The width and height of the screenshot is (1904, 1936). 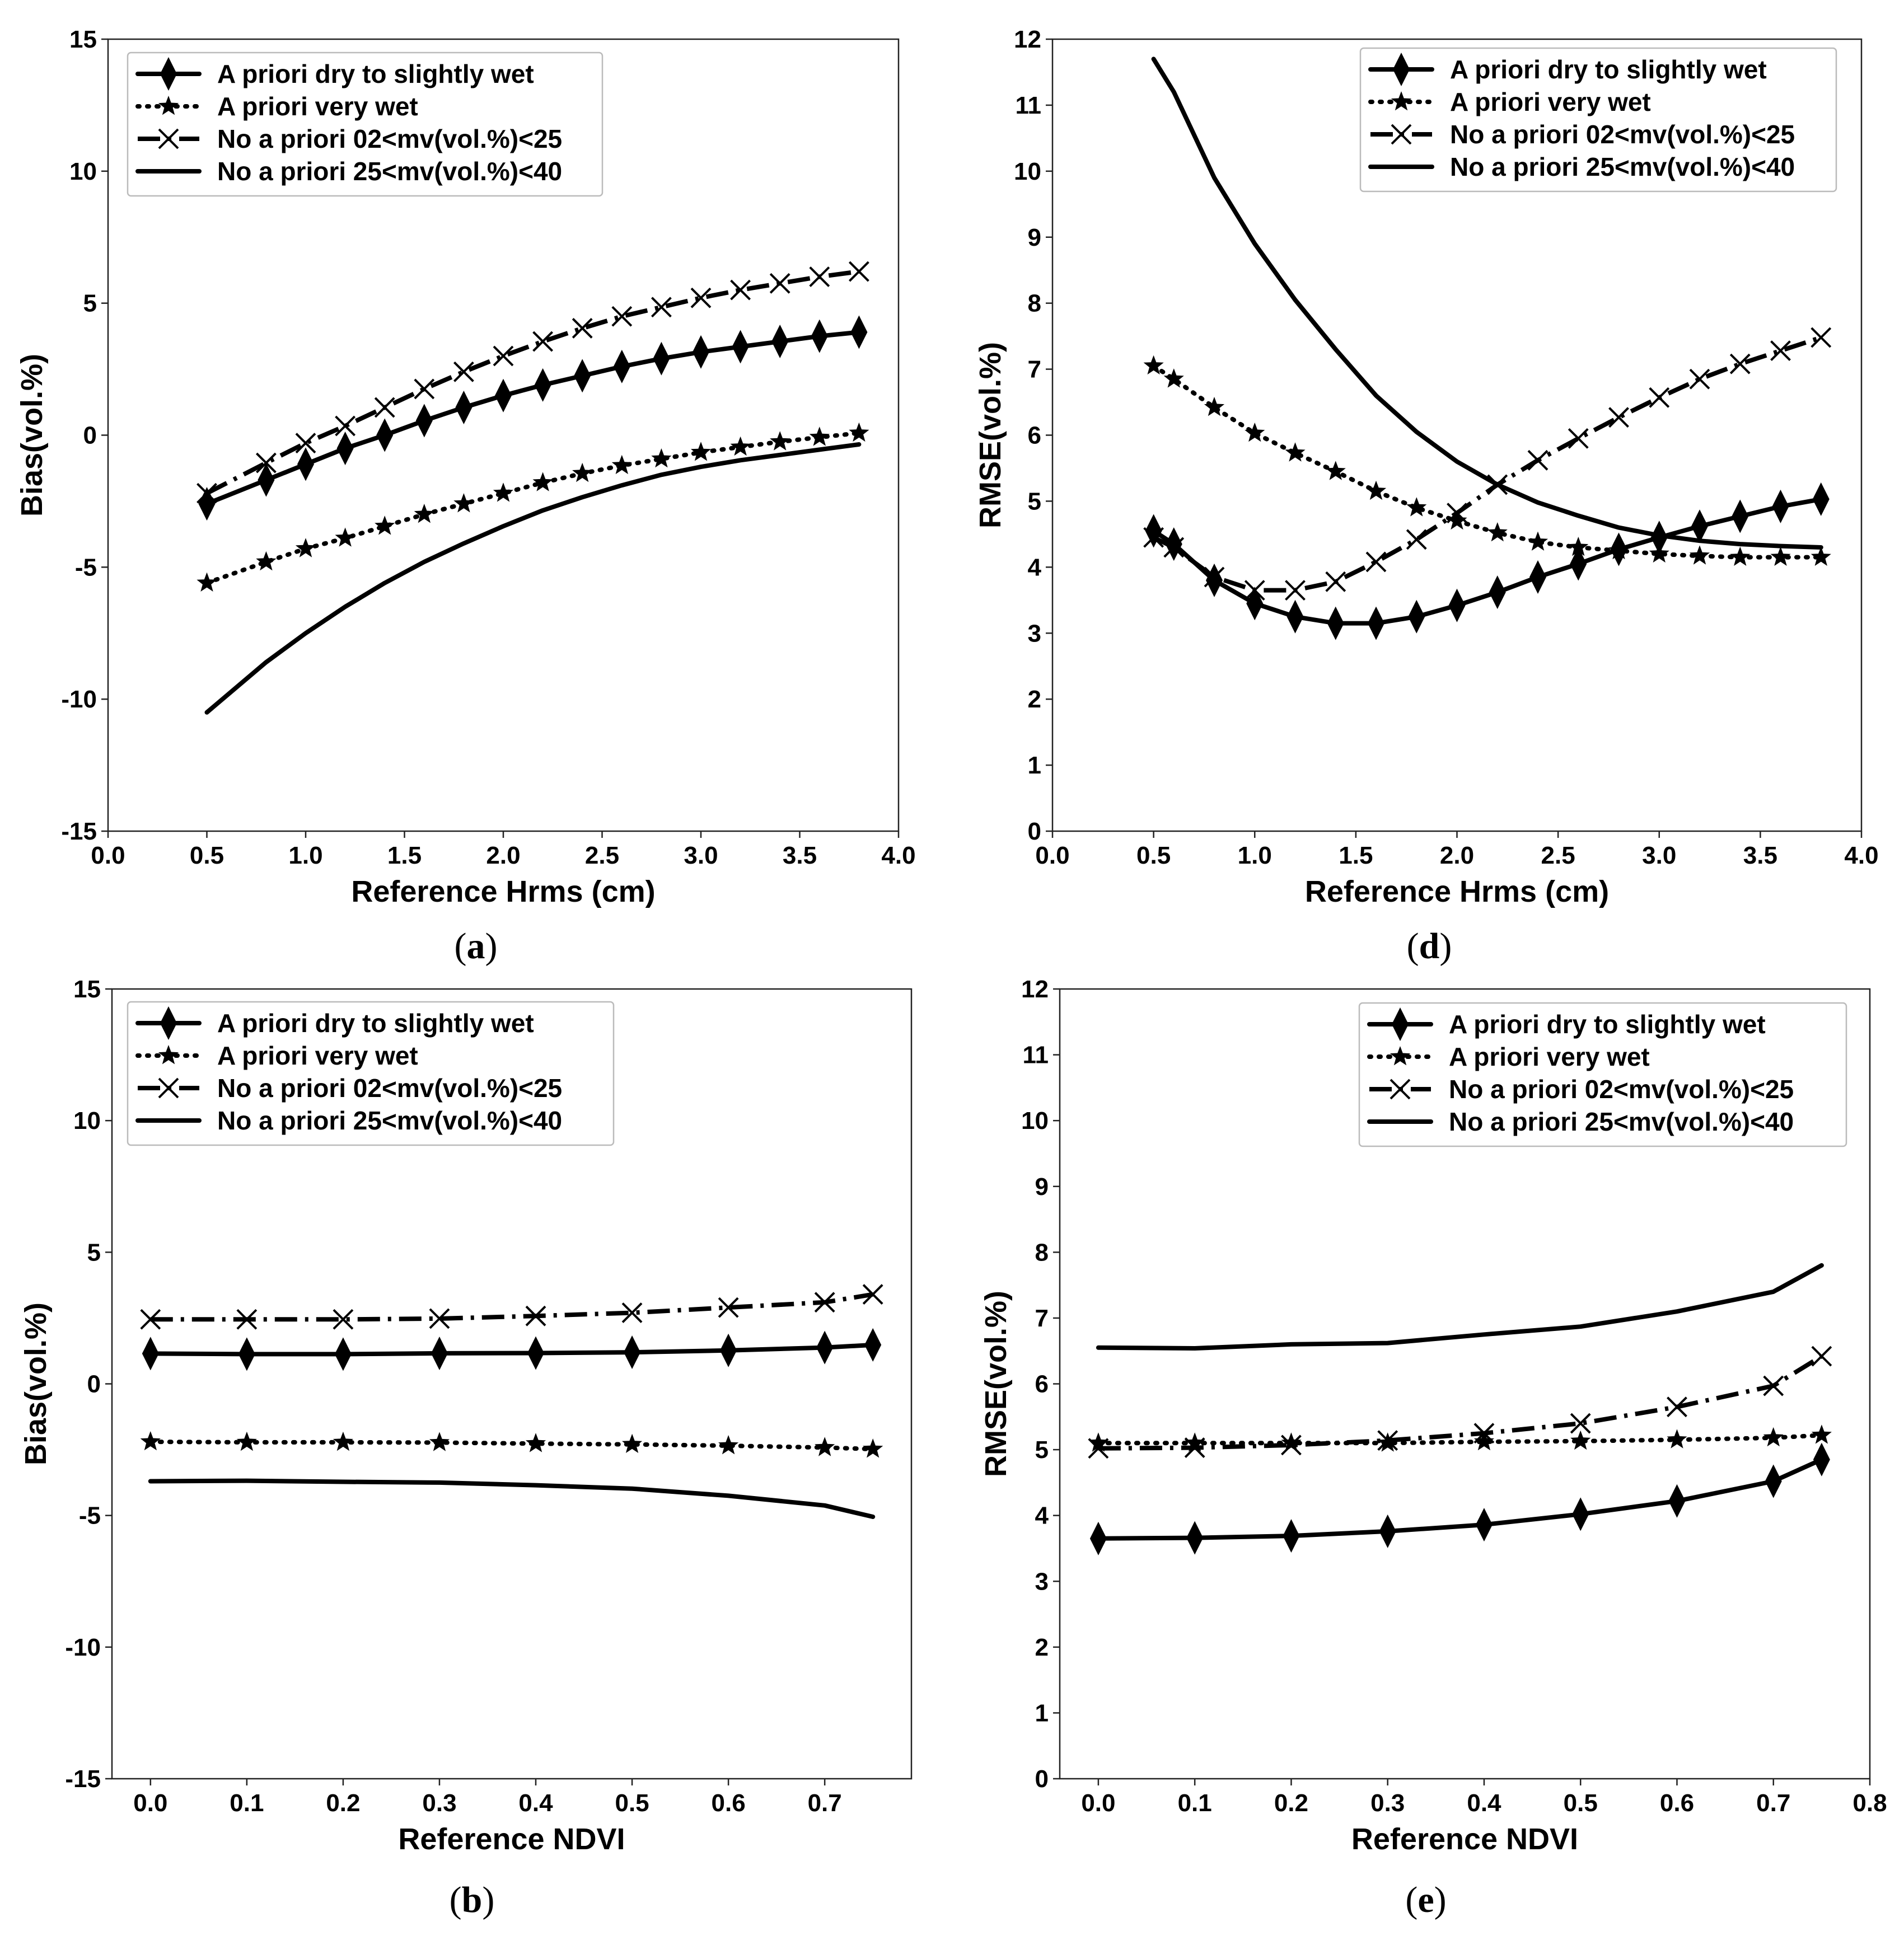 What do you see at coordinates (1042, 1647) in the screenshot?
I see `y-tick-label-e: 2` at bounding box center [1042, 1647].